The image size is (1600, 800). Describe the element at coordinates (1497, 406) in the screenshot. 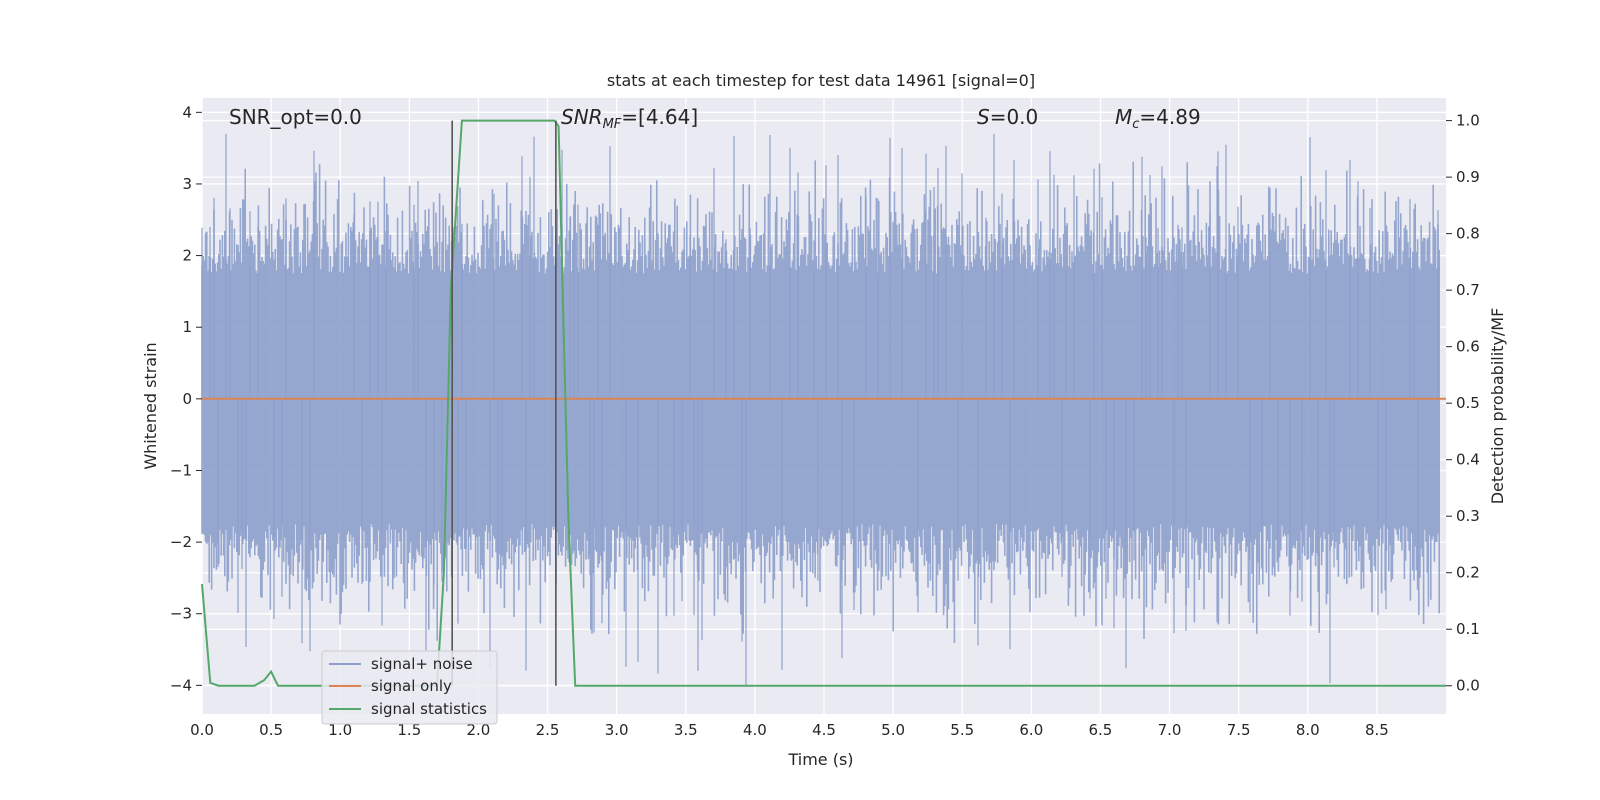

I see `y-axis-label-right: Detection probability/MF` at that location.